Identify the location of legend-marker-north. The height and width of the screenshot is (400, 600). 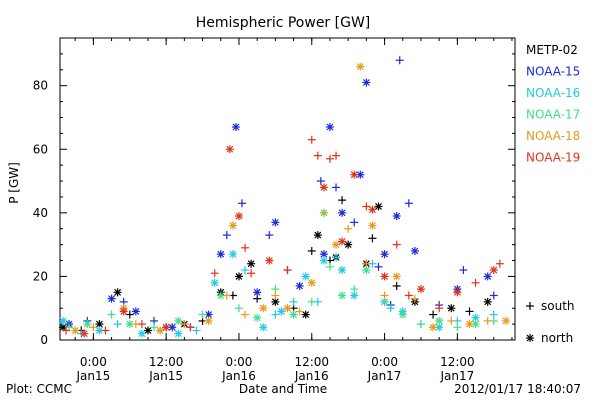
(530, 338).